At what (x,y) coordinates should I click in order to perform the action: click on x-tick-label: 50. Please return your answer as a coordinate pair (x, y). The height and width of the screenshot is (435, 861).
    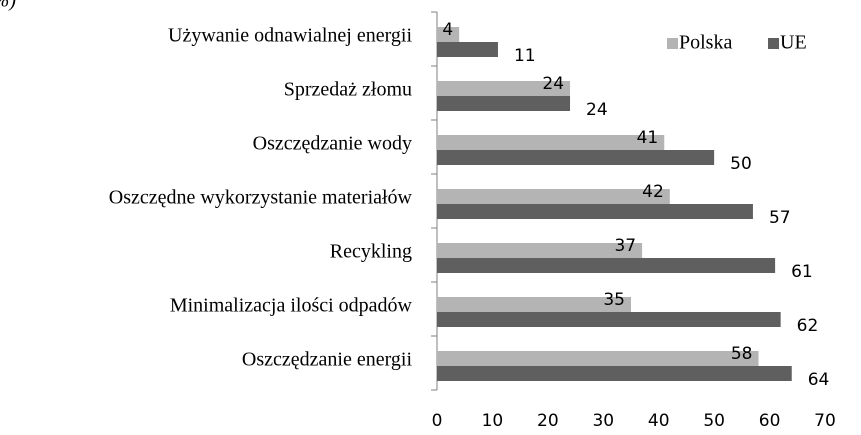
    Looking at the image, I should click on (714, 421).